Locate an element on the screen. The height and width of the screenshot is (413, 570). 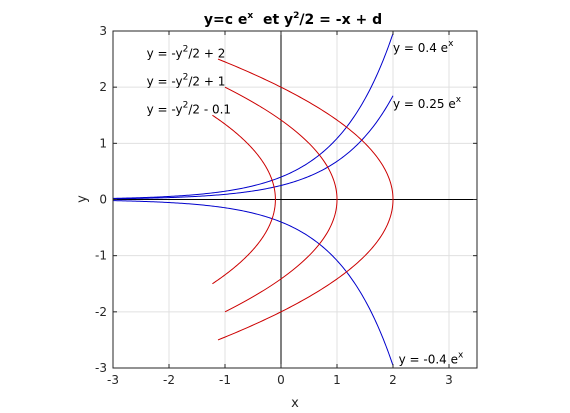
x-tick-label: 0 is located at coordinates (281, 380).